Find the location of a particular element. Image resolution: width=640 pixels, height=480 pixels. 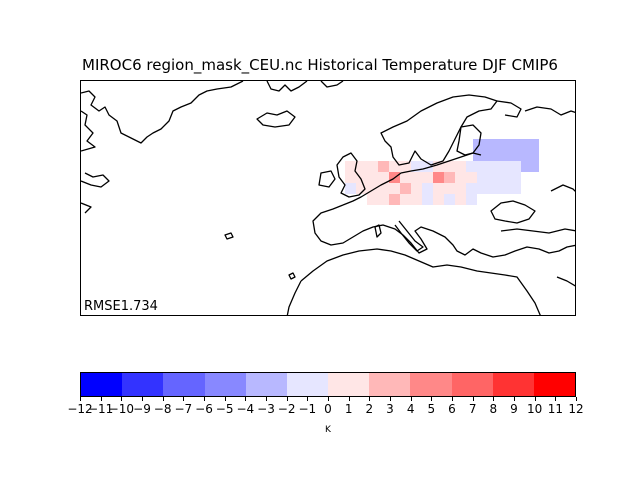

colorbar-tick-label: −1 is located at coordinates (307, 409).